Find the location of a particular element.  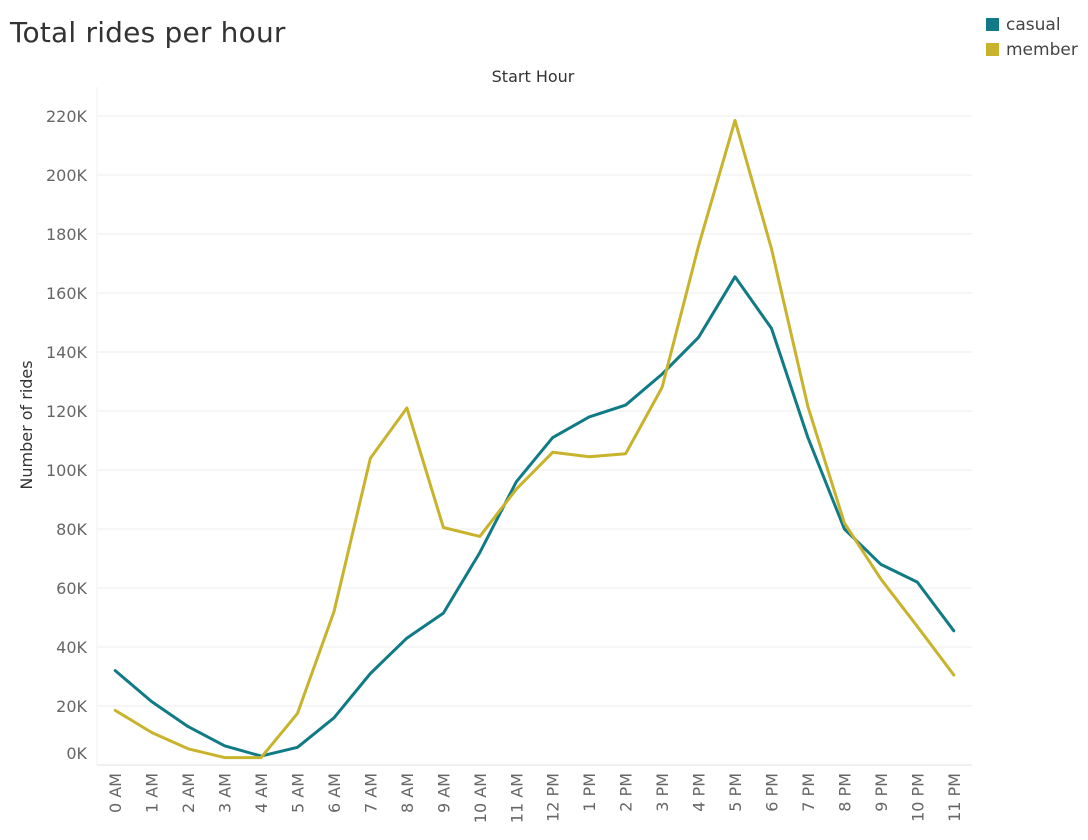

y-tick-label: 20K is located at coordinates (71, 706).